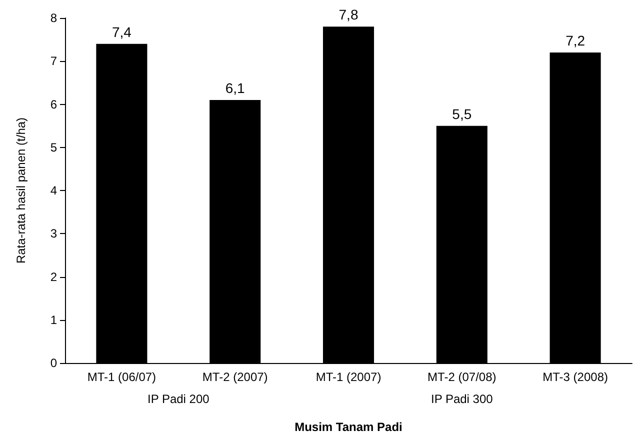 This screenshot has height=445, width=644. Describe the element at coordinates (576, 40) in the screenshot. I see `data-label: 7,2` at that location.